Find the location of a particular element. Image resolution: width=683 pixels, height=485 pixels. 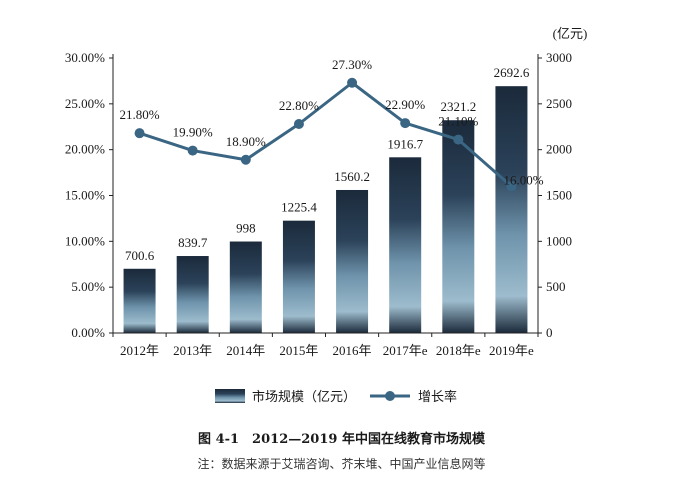

bar-value-label: 839.7 is located at coordinates (193, 242).